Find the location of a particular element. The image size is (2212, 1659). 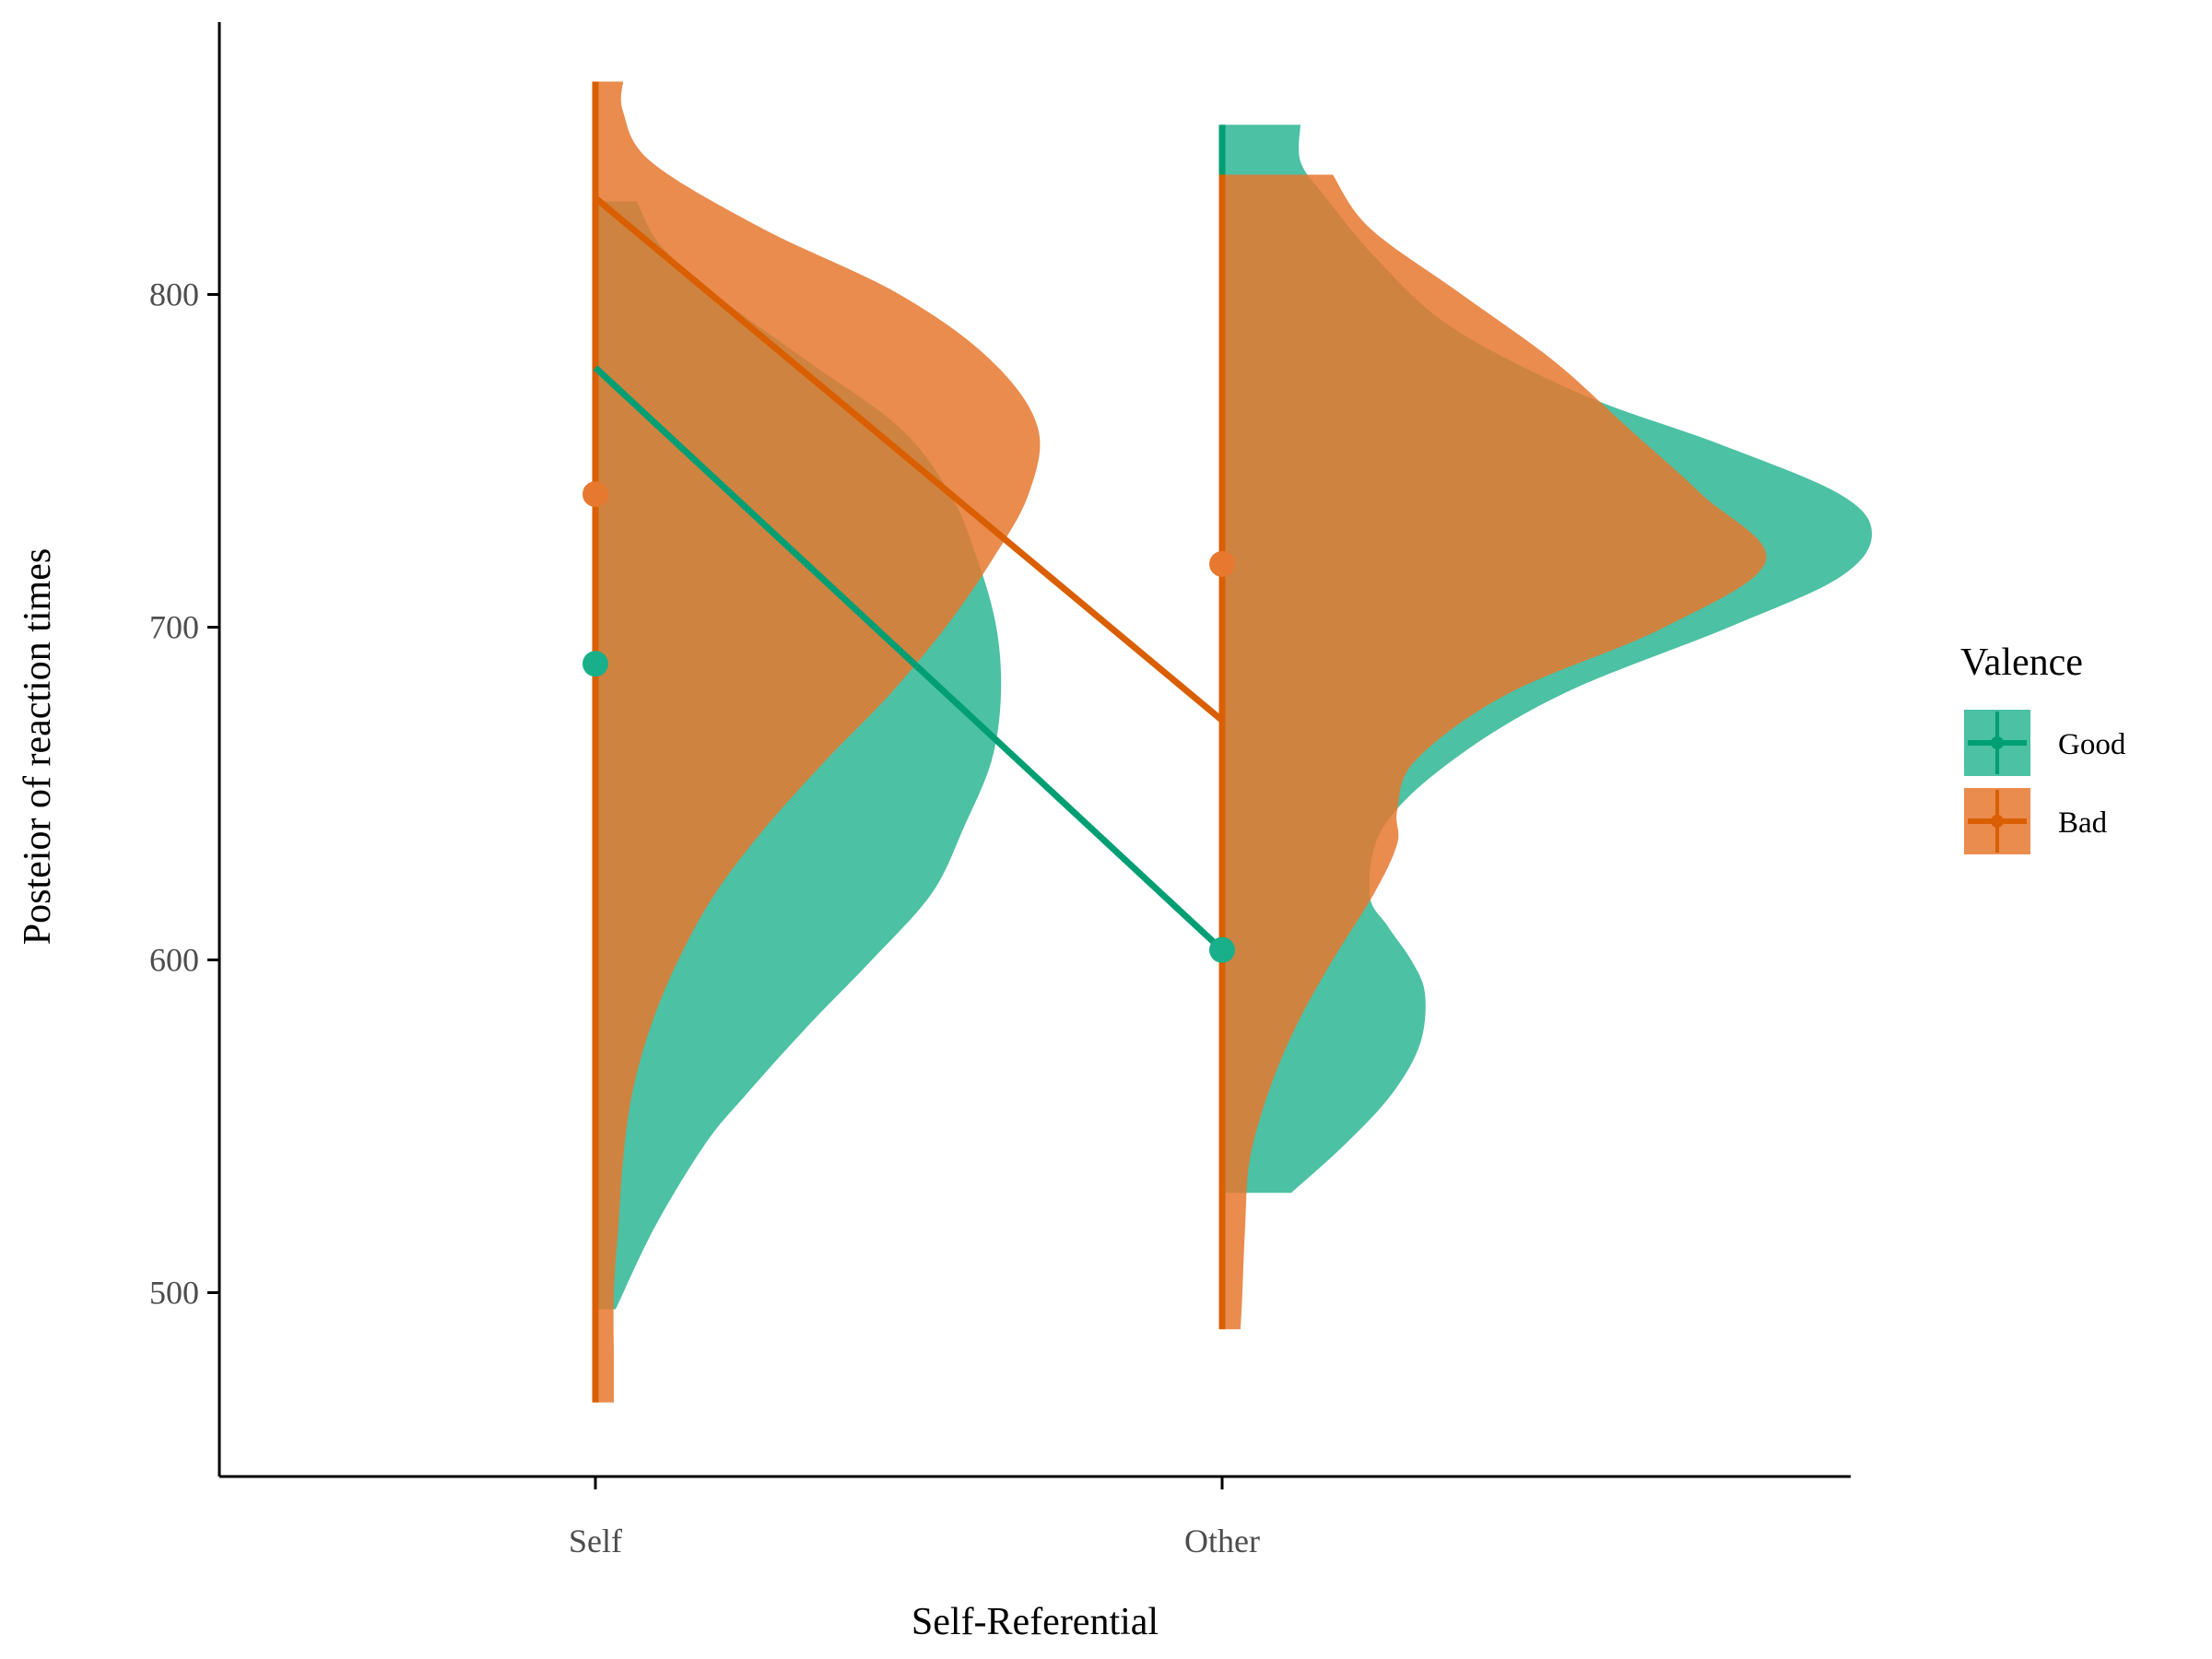

y-axis-title: Posteior of reaction times is located at coordinates (38, 746).